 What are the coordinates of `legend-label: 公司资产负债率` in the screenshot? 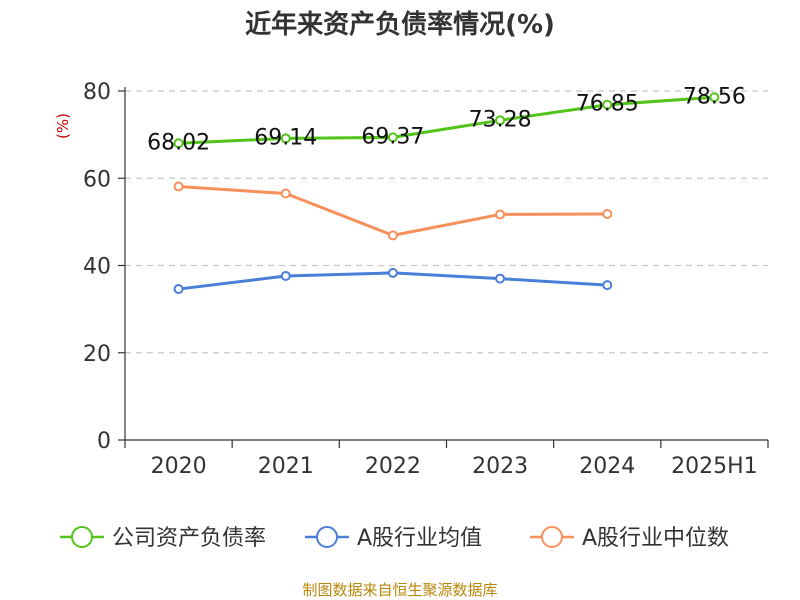 It's located at (189, 538).